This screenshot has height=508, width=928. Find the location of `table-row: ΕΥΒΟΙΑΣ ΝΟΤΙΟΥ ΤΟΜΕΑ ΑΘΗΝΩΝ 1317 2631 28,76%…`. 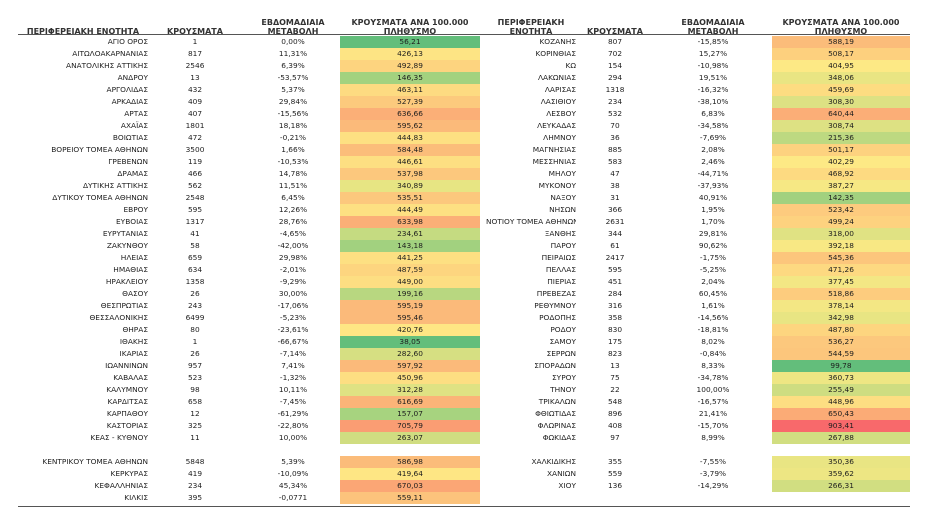

table-row: ΕΥΒΟΙΑΣ ΝΟΤΙΟΥ ΤΟΜΕΑ ΑΘΗΝΩΝ 1317 2631 28,76%… is located at coordinates (464, 222).